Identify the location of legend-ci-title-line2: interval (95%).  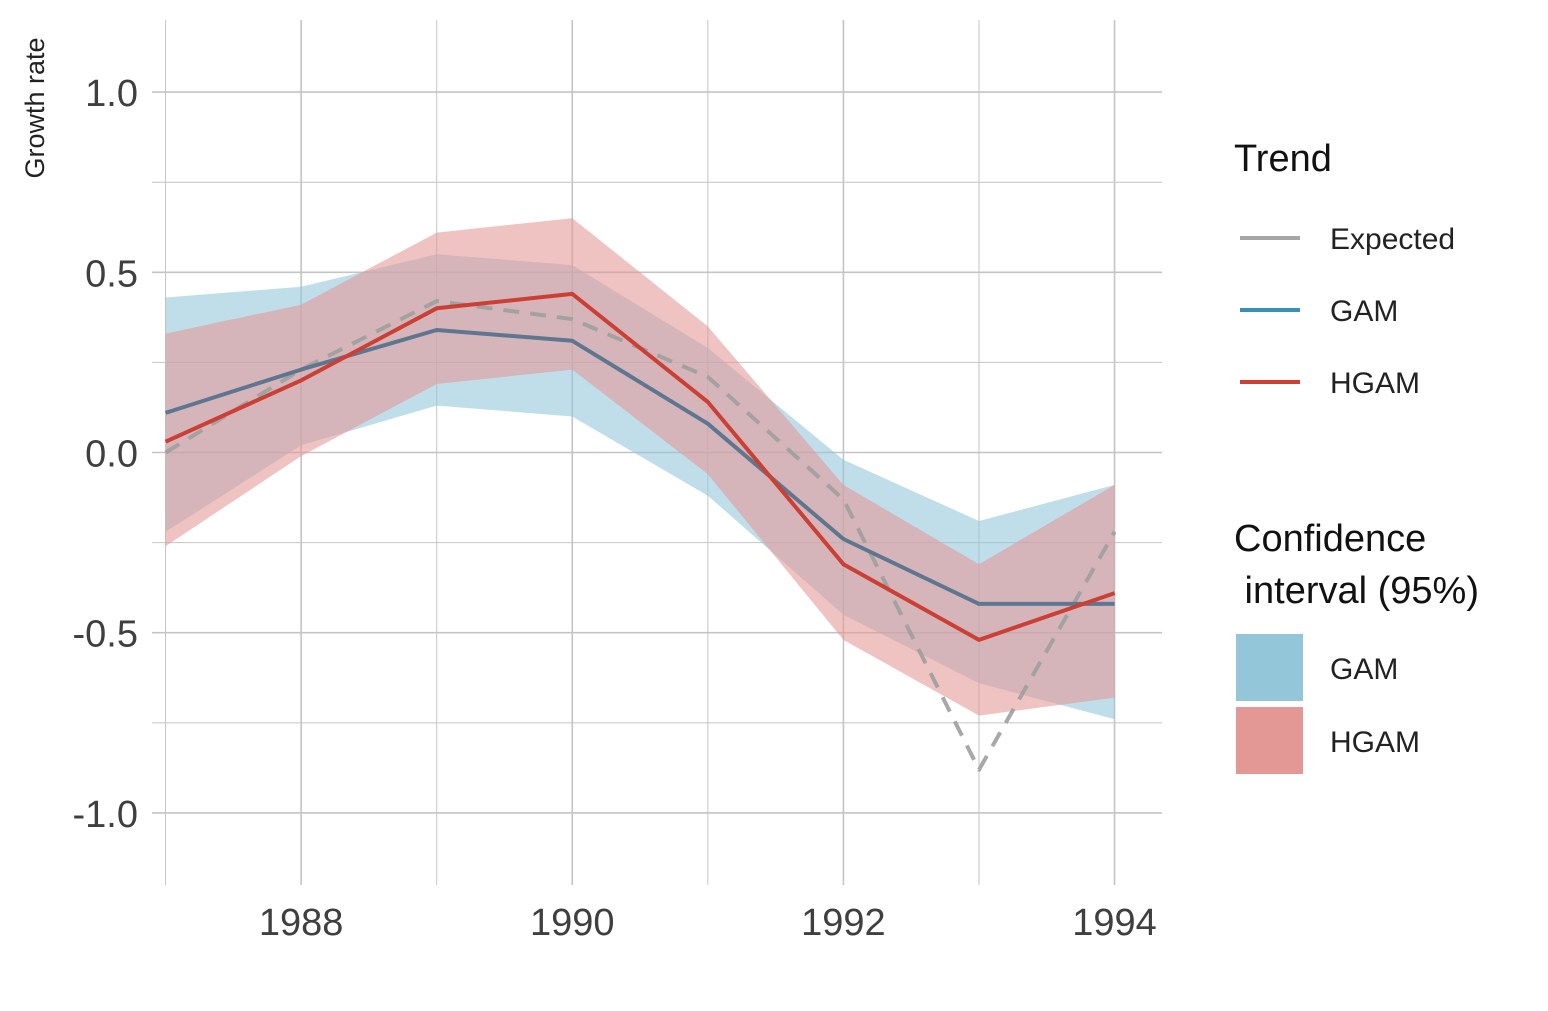
(1356, 591).